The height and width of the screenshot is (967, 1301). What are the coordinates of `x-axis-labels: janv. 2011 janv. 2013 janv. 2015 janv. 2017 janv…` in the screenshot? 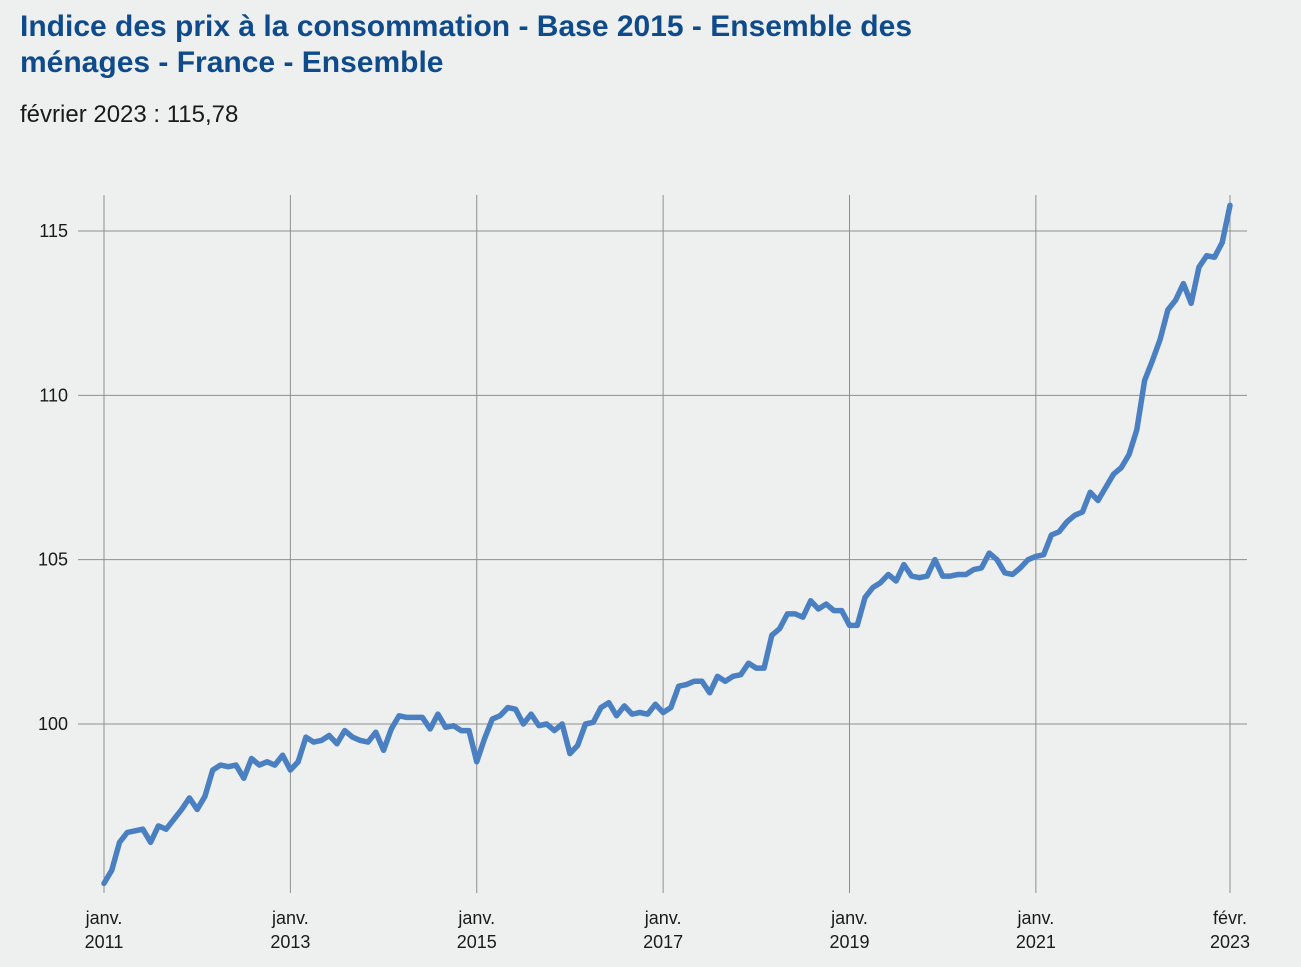 It's located at (667, 930).